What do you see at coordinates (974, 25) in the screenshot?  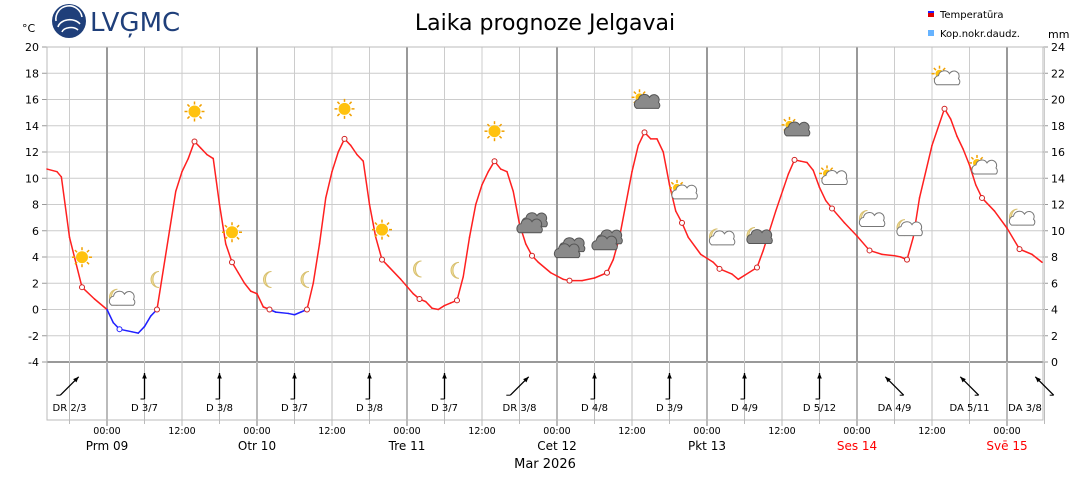 I see `legend: Temperatūra Kop.nokr.daudz.` at bounding box center [974, 25].